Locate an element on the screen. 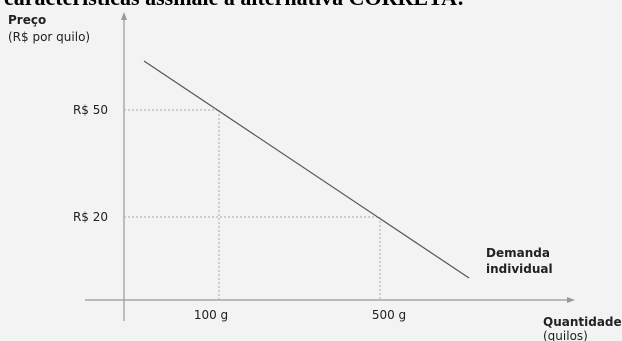 Image resolution: width=622 pixels, height=341 pixels. x-tick-label: 500 g is located at coordinates (389, 315).